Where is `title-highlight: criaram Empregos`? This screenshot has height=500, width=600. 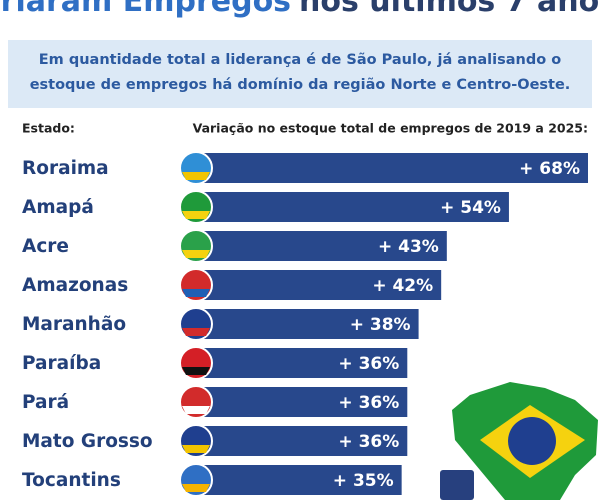
title-highlight: criaram Empregos is located at coordinates (145, 9).